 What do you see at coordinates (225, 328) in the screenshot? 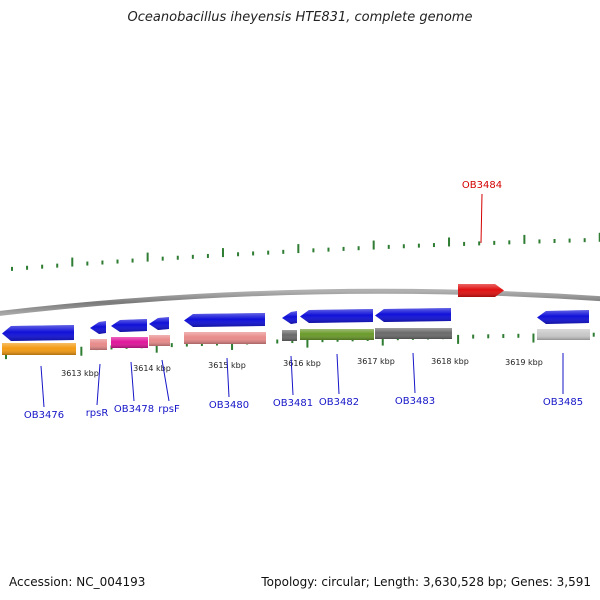
I see `gene-ob3480` at bounding box center [225, 328].